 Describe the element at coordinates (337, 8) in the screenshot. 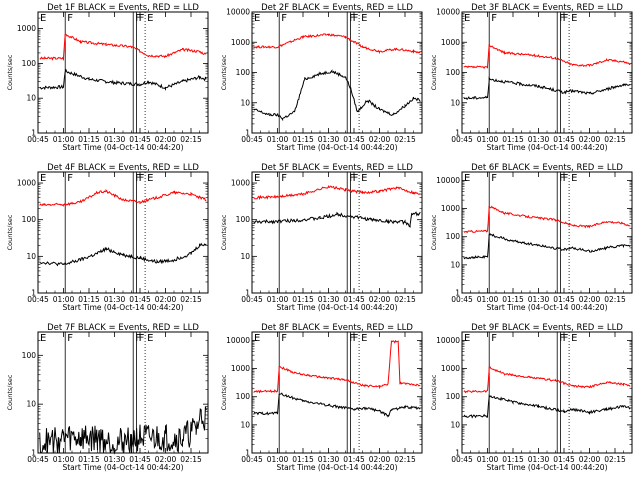

I see `panel-title: Det 2F BLACK = Events, RED = LLD` at that location.